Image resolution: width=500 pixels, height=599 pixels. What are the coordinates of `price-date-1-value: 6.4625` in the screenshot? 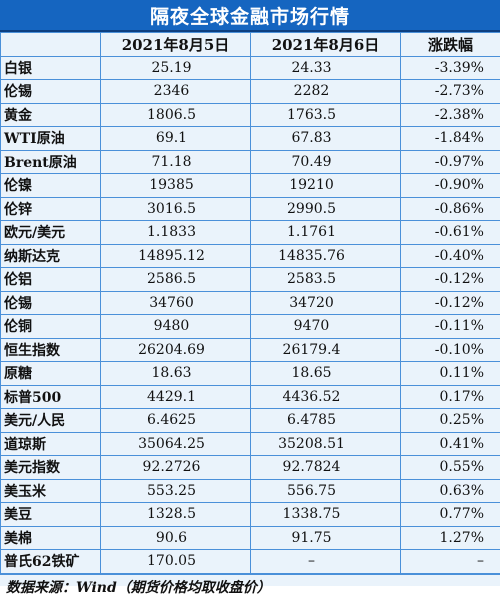 It's located at (175, 420).